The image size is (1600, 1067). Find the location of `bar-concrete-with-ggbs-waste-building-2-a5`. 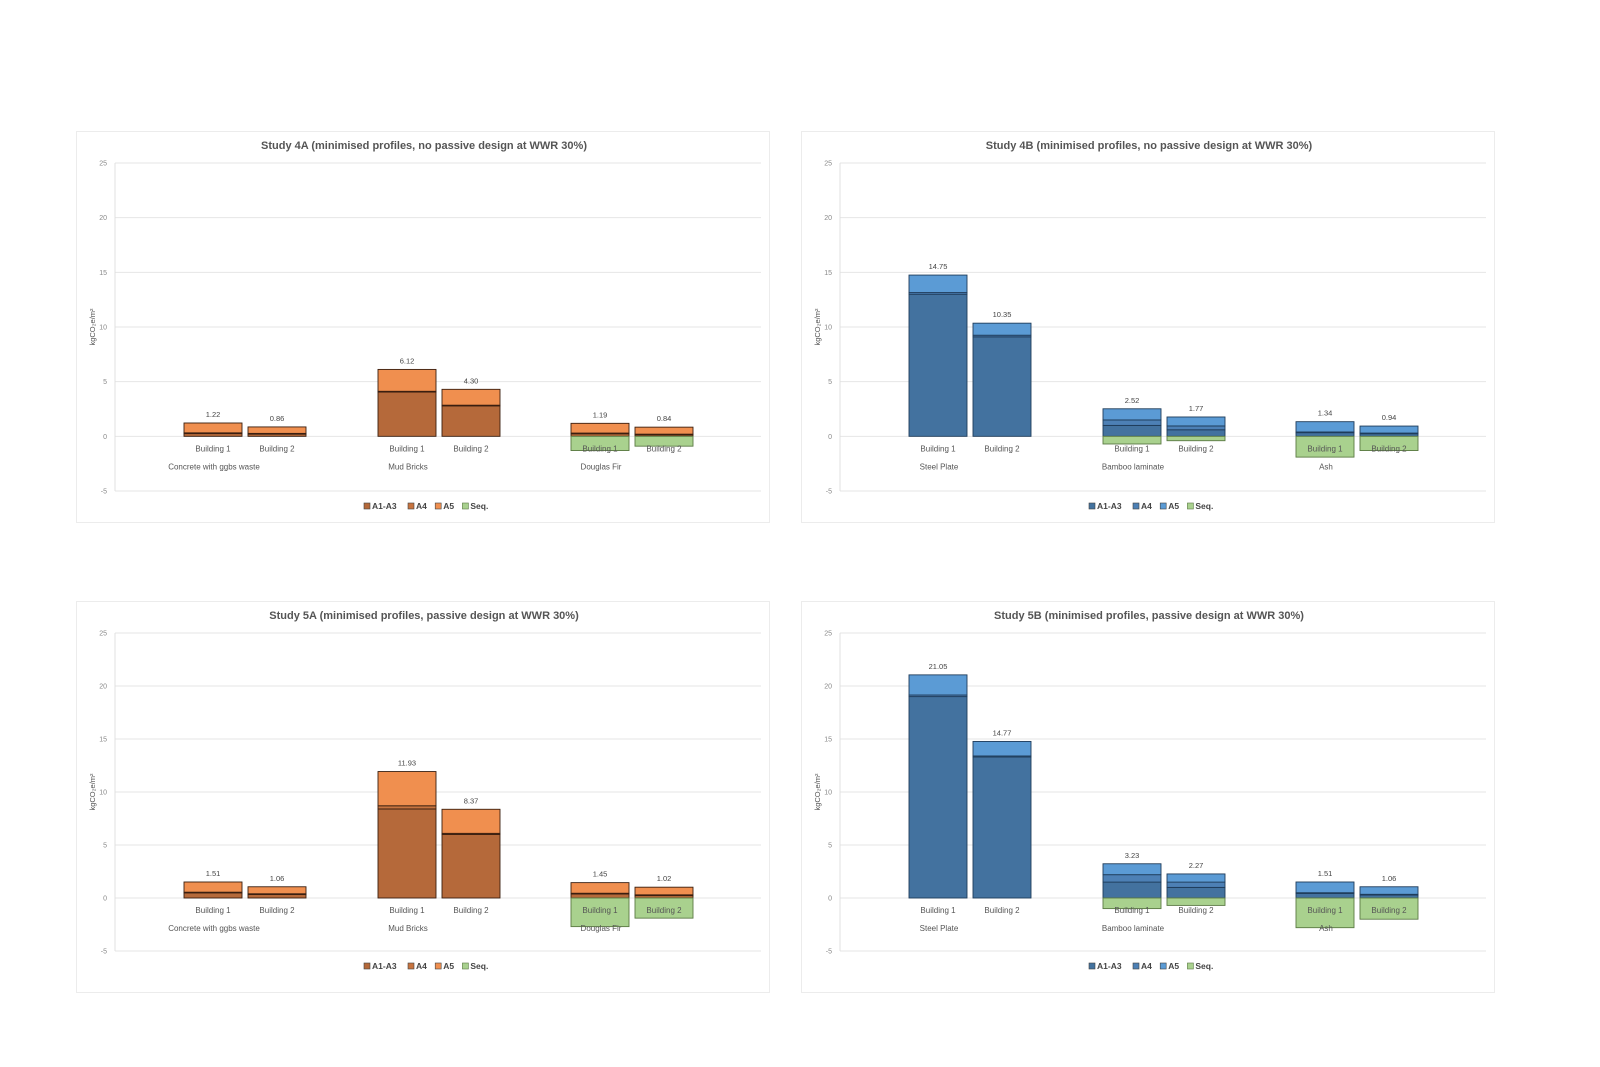

bar-concrete-with-ggbs-waste-building-2-a5 is located at coordinates (277, 430).